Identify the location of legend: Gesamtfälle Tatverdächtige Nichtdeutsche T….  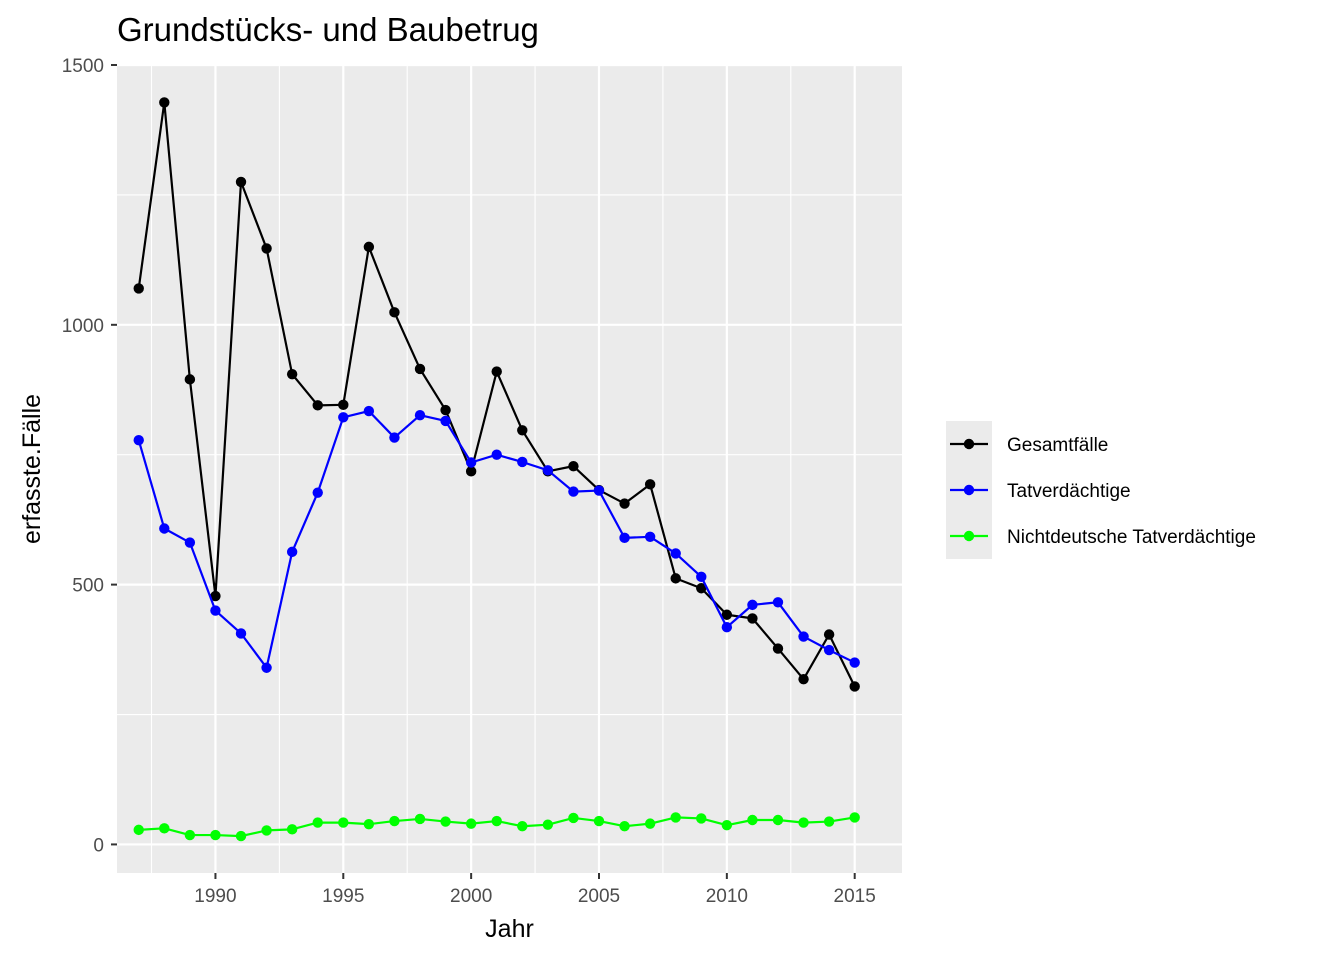
(1101, 490).